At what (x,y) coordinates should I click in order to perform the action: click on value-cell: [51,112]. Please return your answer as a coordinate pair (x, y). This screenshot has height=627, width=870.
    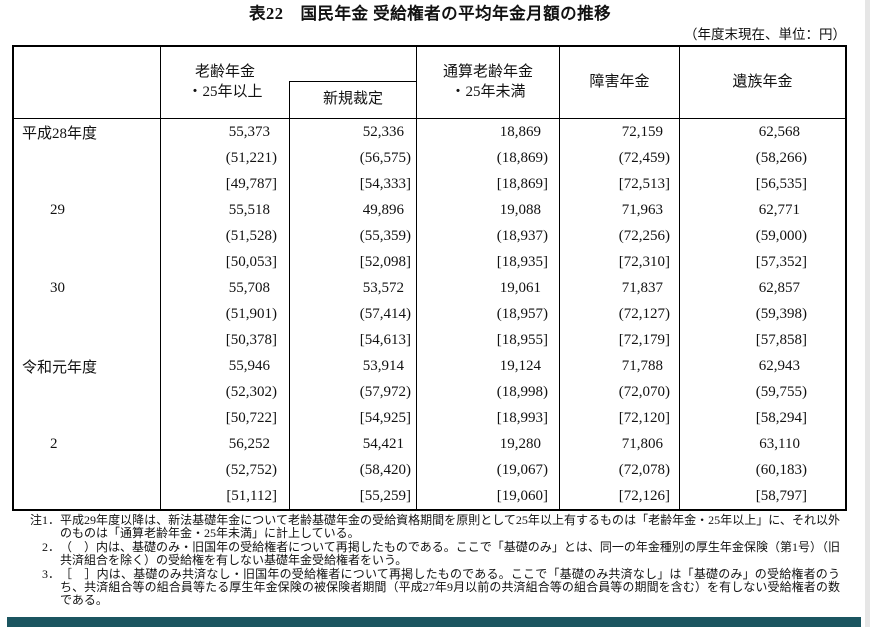
    Looking at the image, I should click on (224, 496).